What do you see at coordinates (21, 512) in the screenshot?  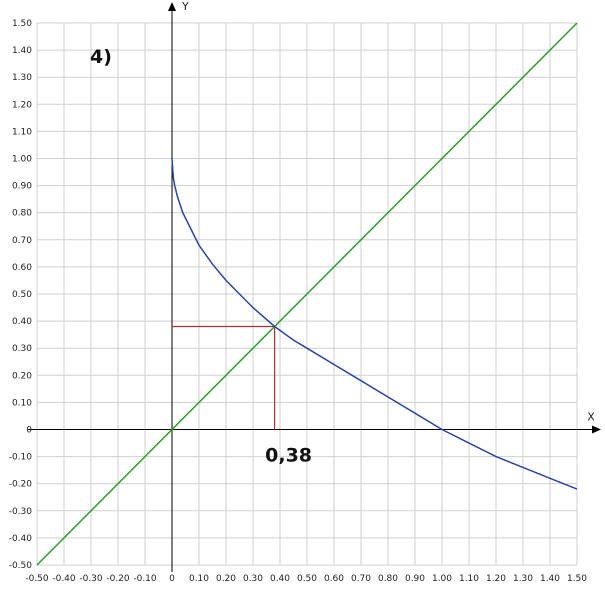 I see `y-tick-label: -0.30` at bounding box center [21, 512].